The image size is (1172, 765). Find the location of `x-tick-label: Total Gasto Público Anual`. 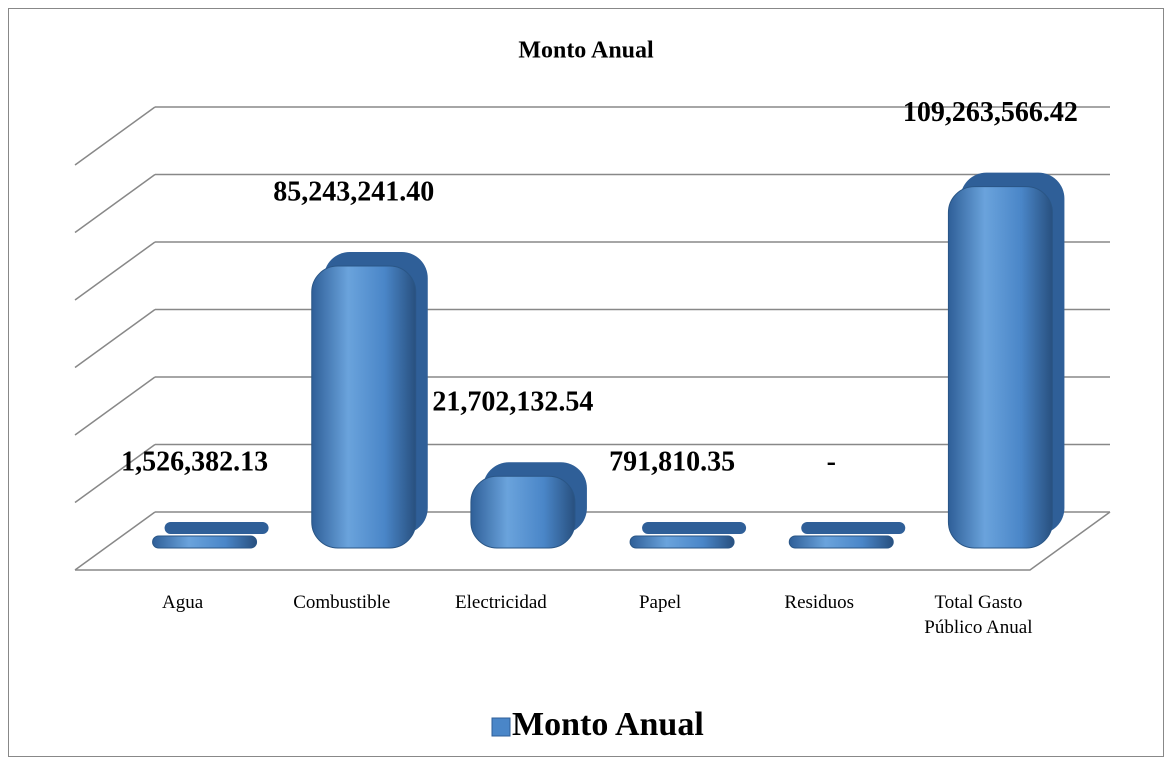

x-tick-label: Total Gasto Público Anual is located at coordinates (978, 615).